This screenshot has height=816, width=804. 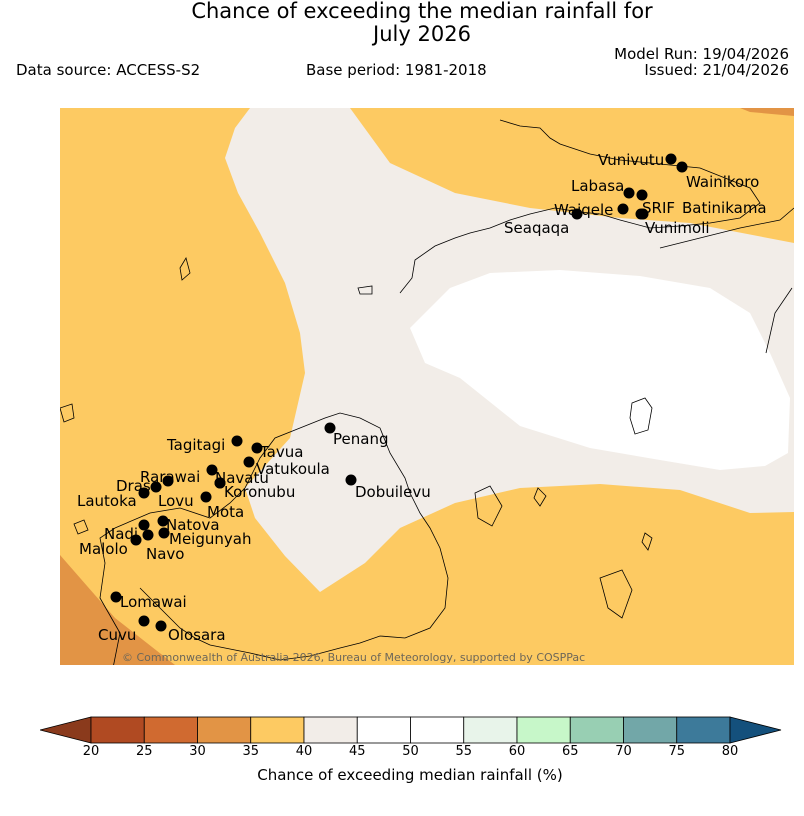 I want to click on colorbar-tick-70: 70, so click(x=623, y=751).